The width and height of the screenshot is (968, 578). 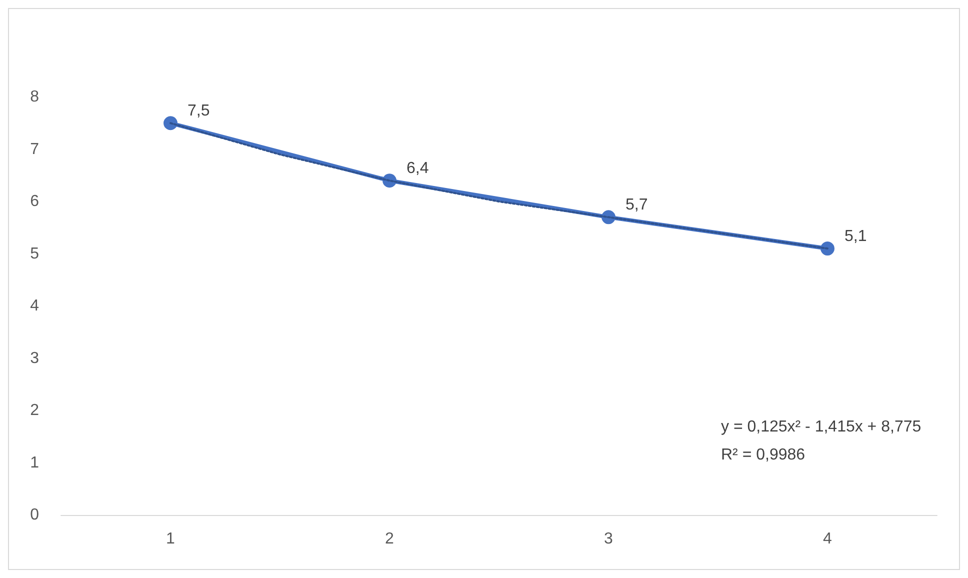 What do you see at coordinates (35, 306) in the screenshot?
I see `y-tick-label: 4` at bounding box center [35, 306].